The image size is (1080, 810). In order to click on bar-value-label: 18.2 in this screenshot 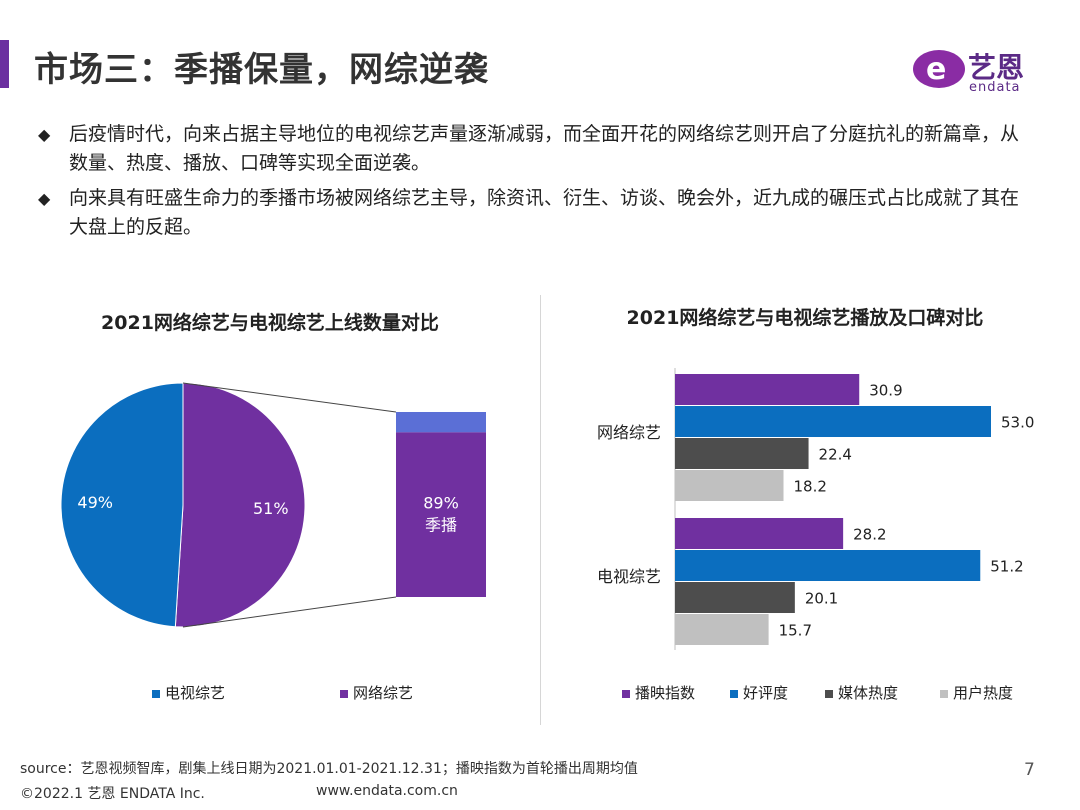, I will do `click(810, 487)`.